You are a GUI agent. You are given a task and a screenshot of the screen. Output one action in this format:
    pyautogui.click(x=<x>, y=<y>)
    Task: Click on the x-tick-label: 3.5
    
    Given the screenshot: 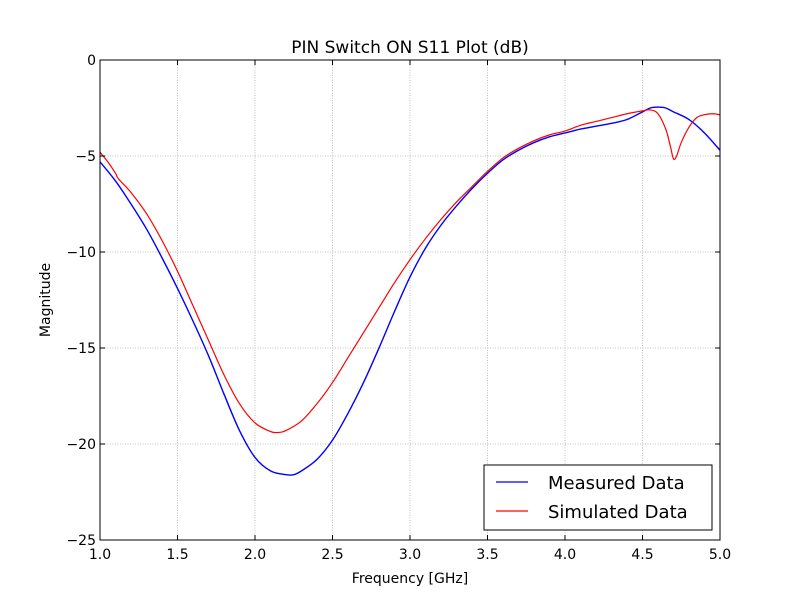 What is the action you would take?
    pyautogui.click(x=487, y=555)
    